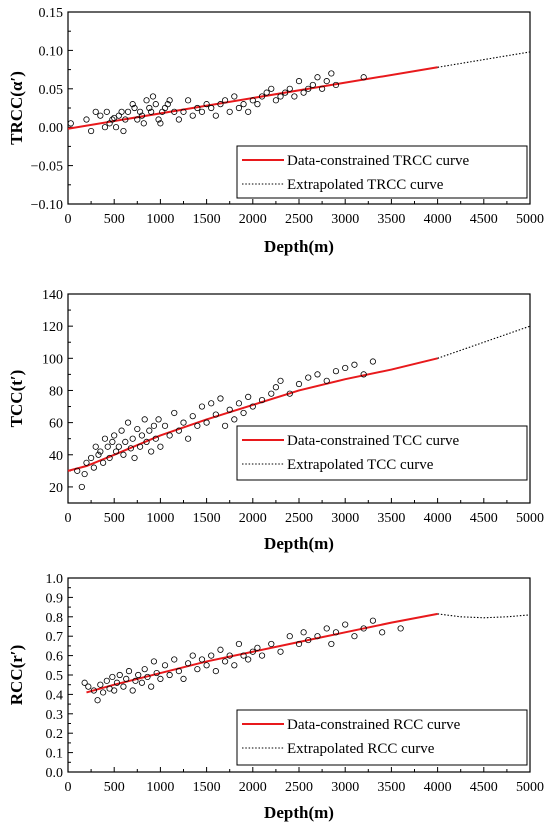 The image size is (550, 831). What do you see at coordinates (484, 616) in the screenshot?
I see `extrapolated-curve-line` at bounding box center [484, 616].